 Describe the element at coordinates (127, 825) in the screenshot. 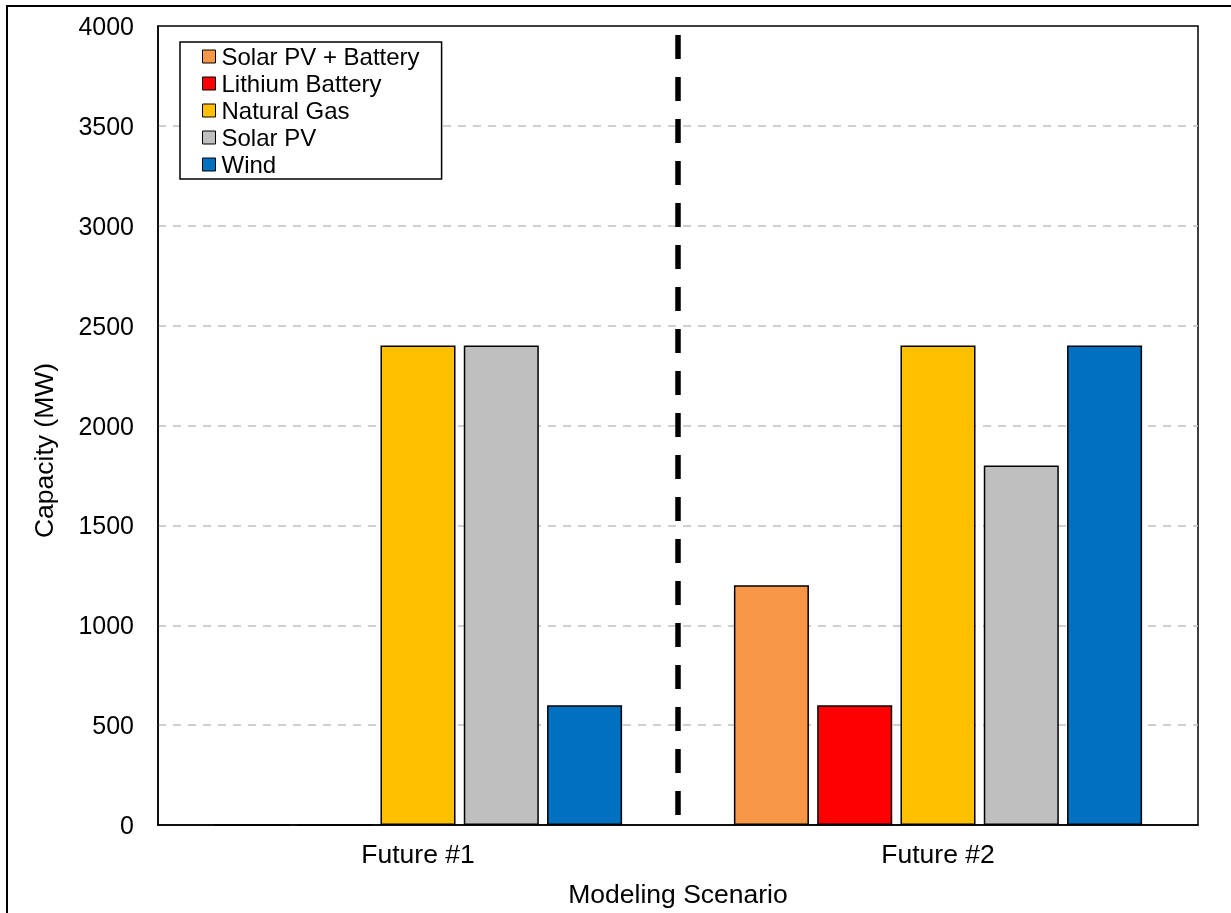

I see `y-tick-label: 0` at that location.